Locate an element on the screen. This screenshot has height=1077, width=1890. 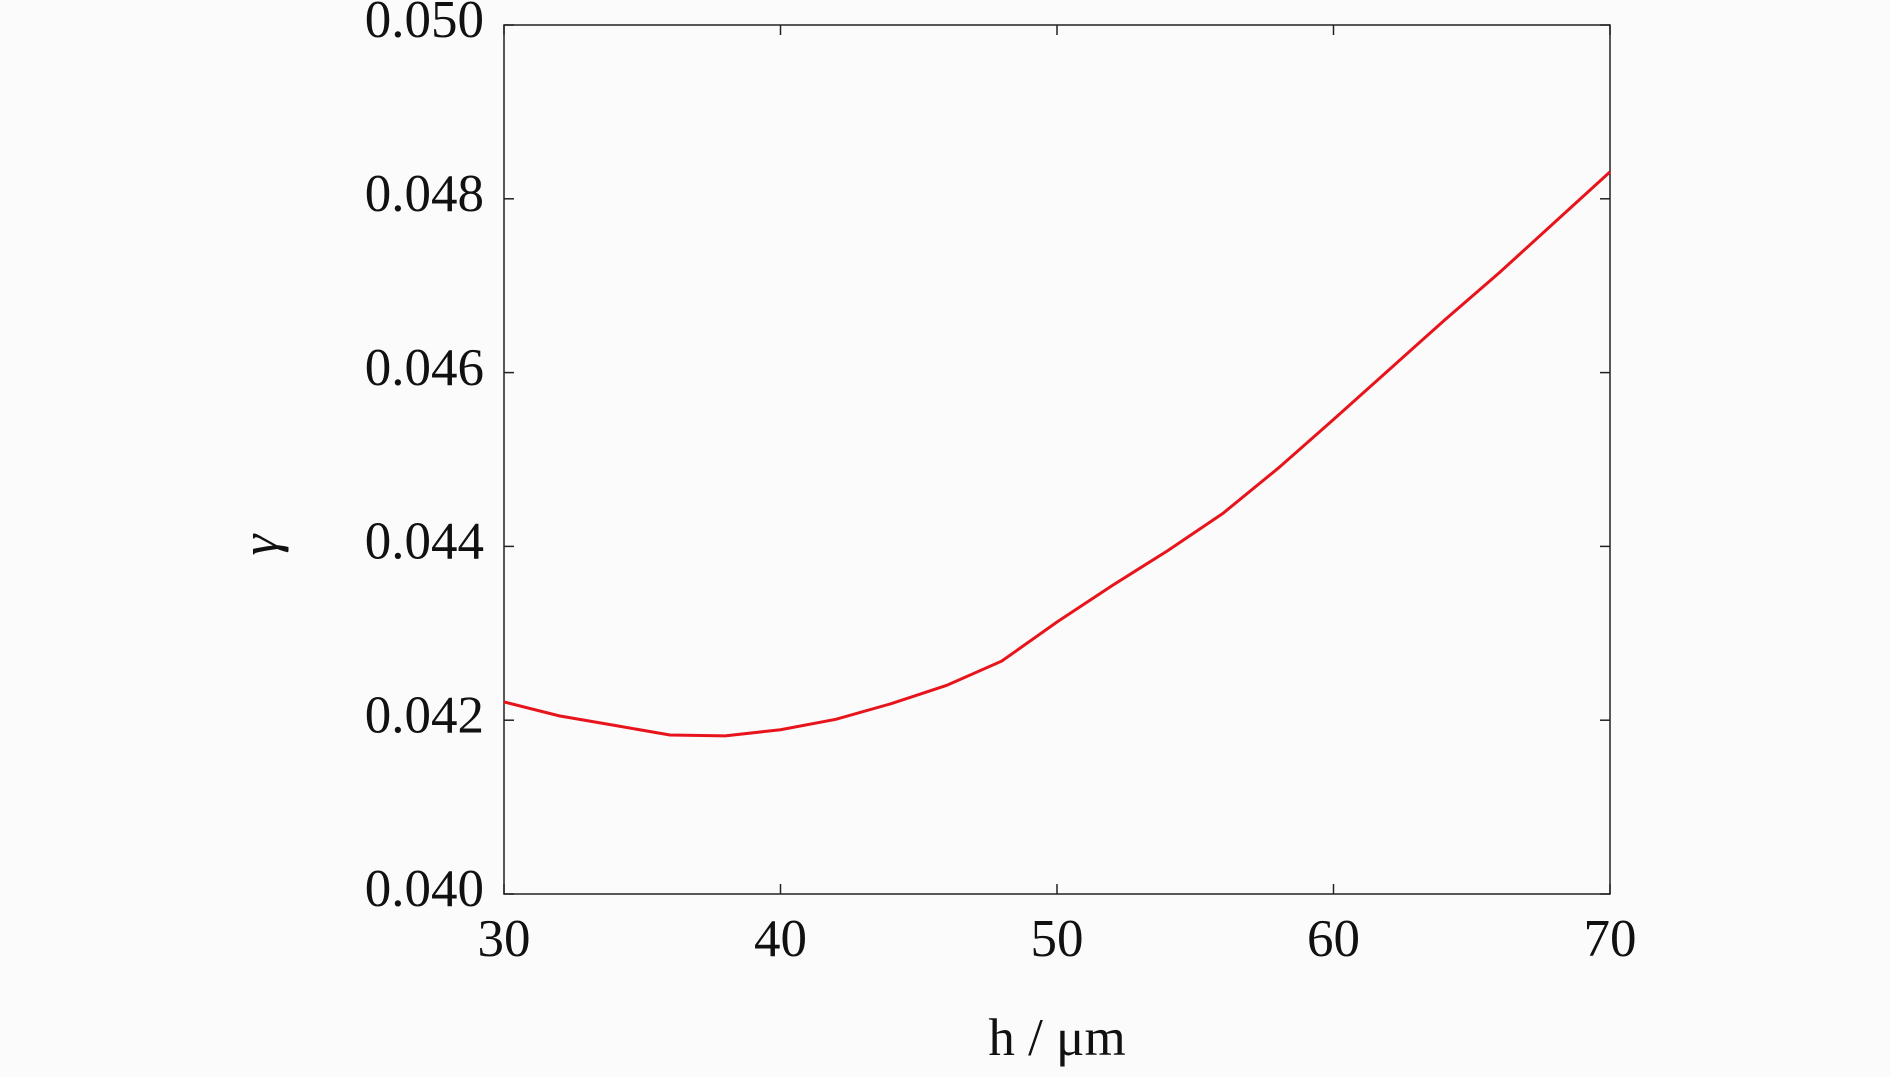
y-tick-label: 0.042 is located at coordinates (424, 715).